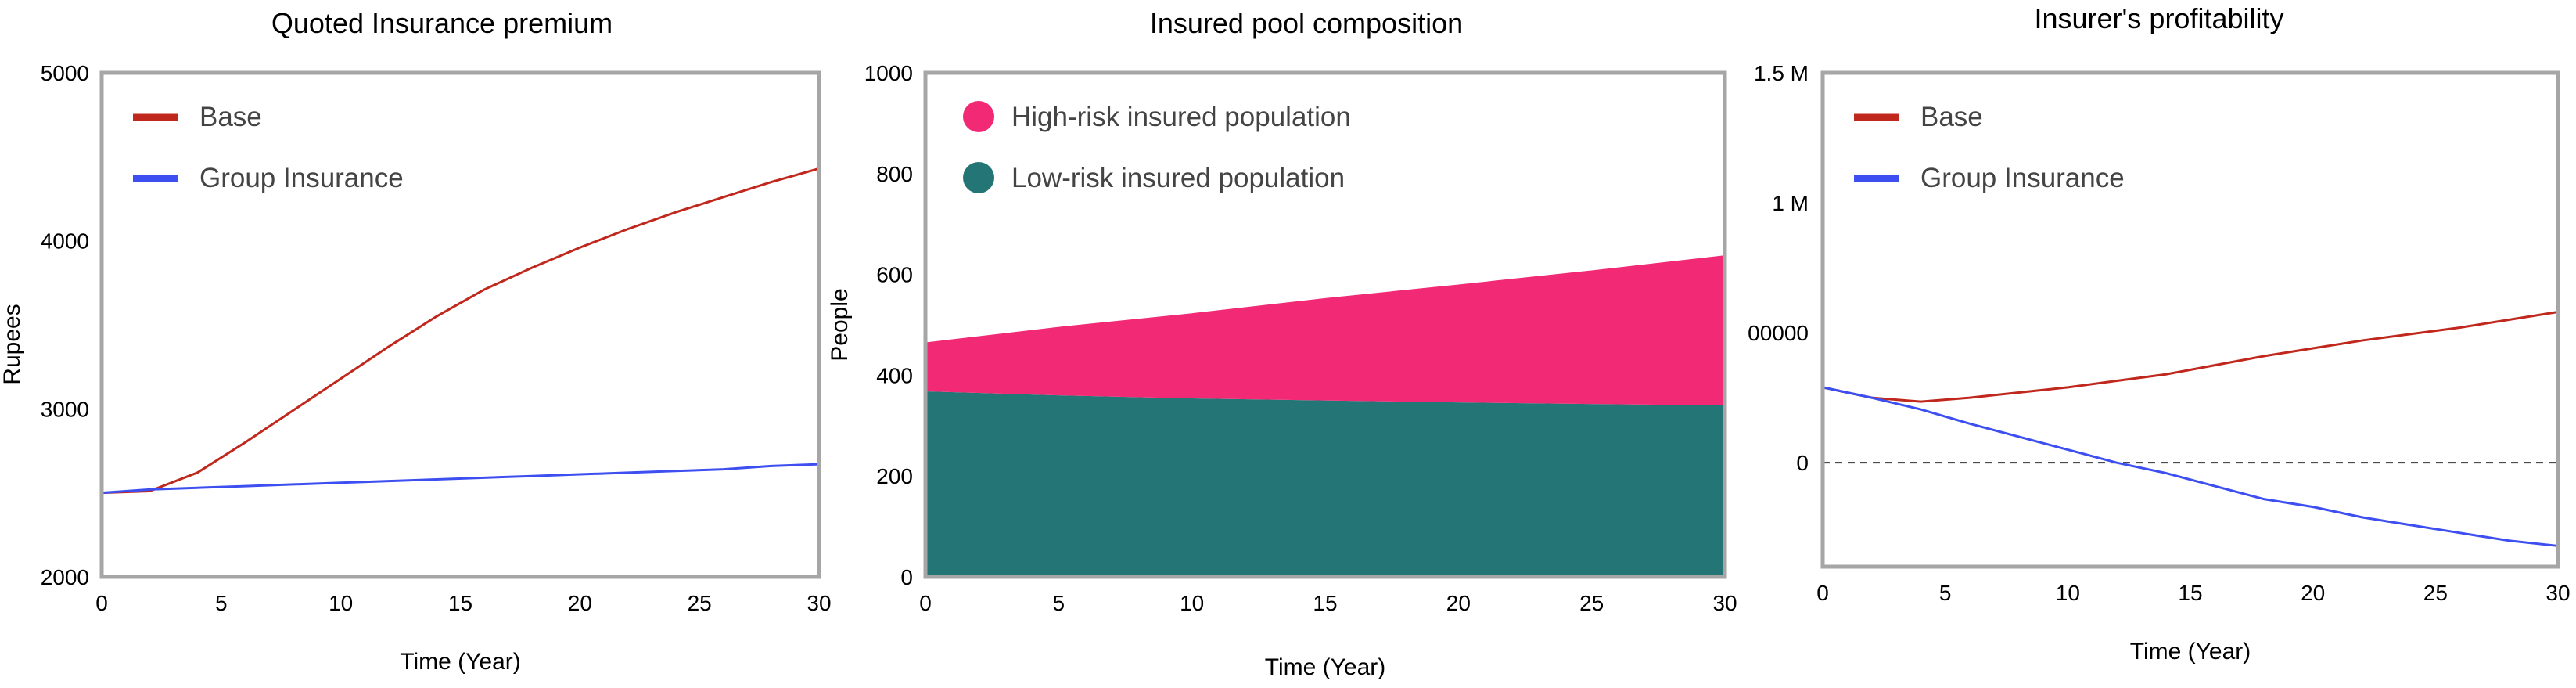  What do you see at coordinates (65, 241) in the screenshot?
I see `y-tick-label: 4000` at bounding box center [65, 241].